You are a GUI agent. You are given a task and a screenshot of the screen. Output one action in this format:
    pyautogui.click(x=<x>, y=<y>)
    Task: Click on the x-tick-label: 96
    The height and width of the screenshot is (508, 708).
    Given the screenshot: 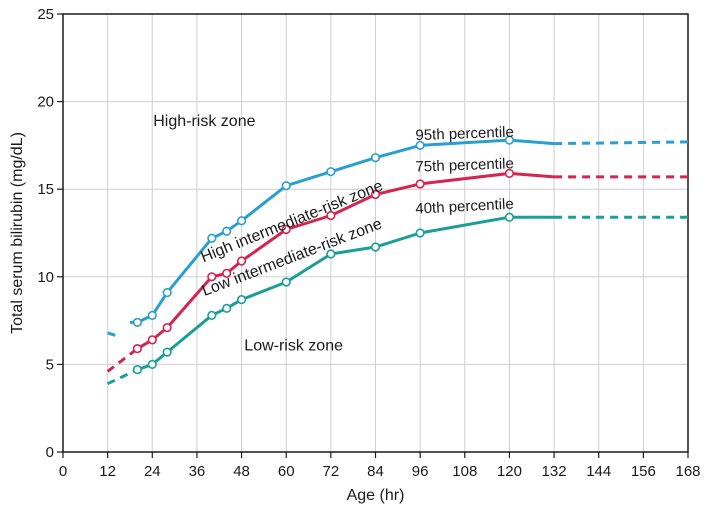 What is the action you would take?
    pyautogui.click(x=420, y=471)
    